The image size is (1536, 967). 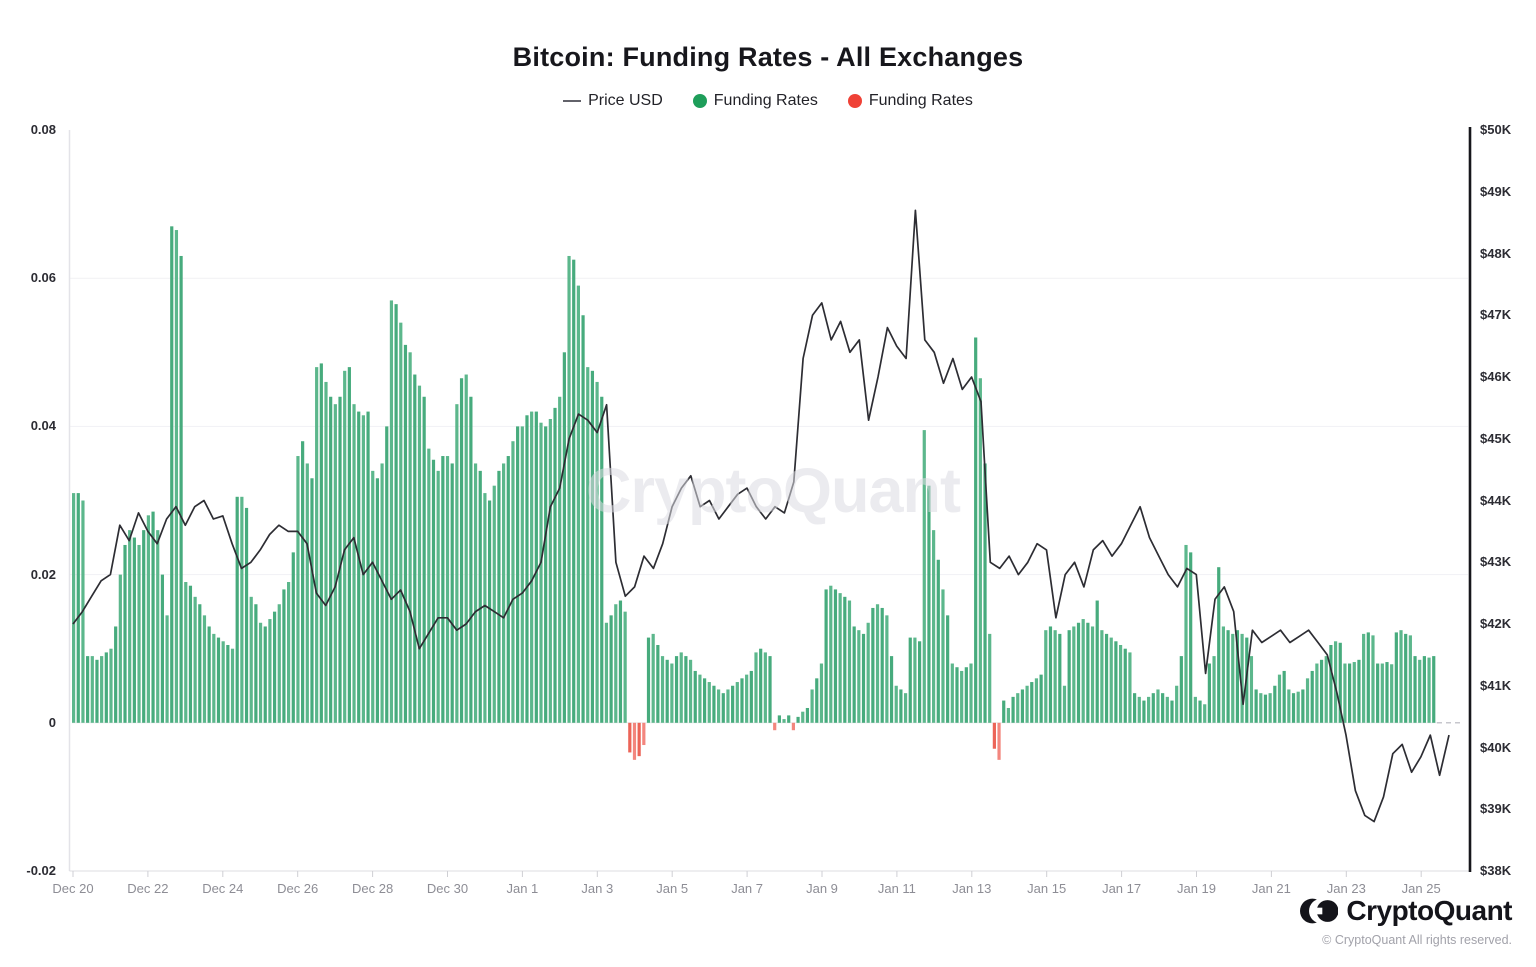 I want to click on x-tick-label: Jan 19, so click(x=1196, y=888).